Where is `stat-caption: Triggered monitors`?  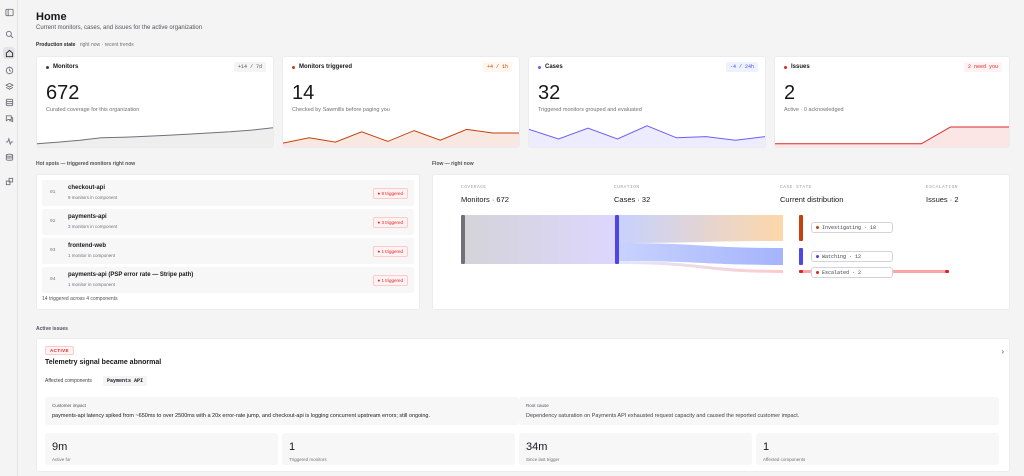 stat-caption: Triggered monitors is located at coordinates (308, 459).